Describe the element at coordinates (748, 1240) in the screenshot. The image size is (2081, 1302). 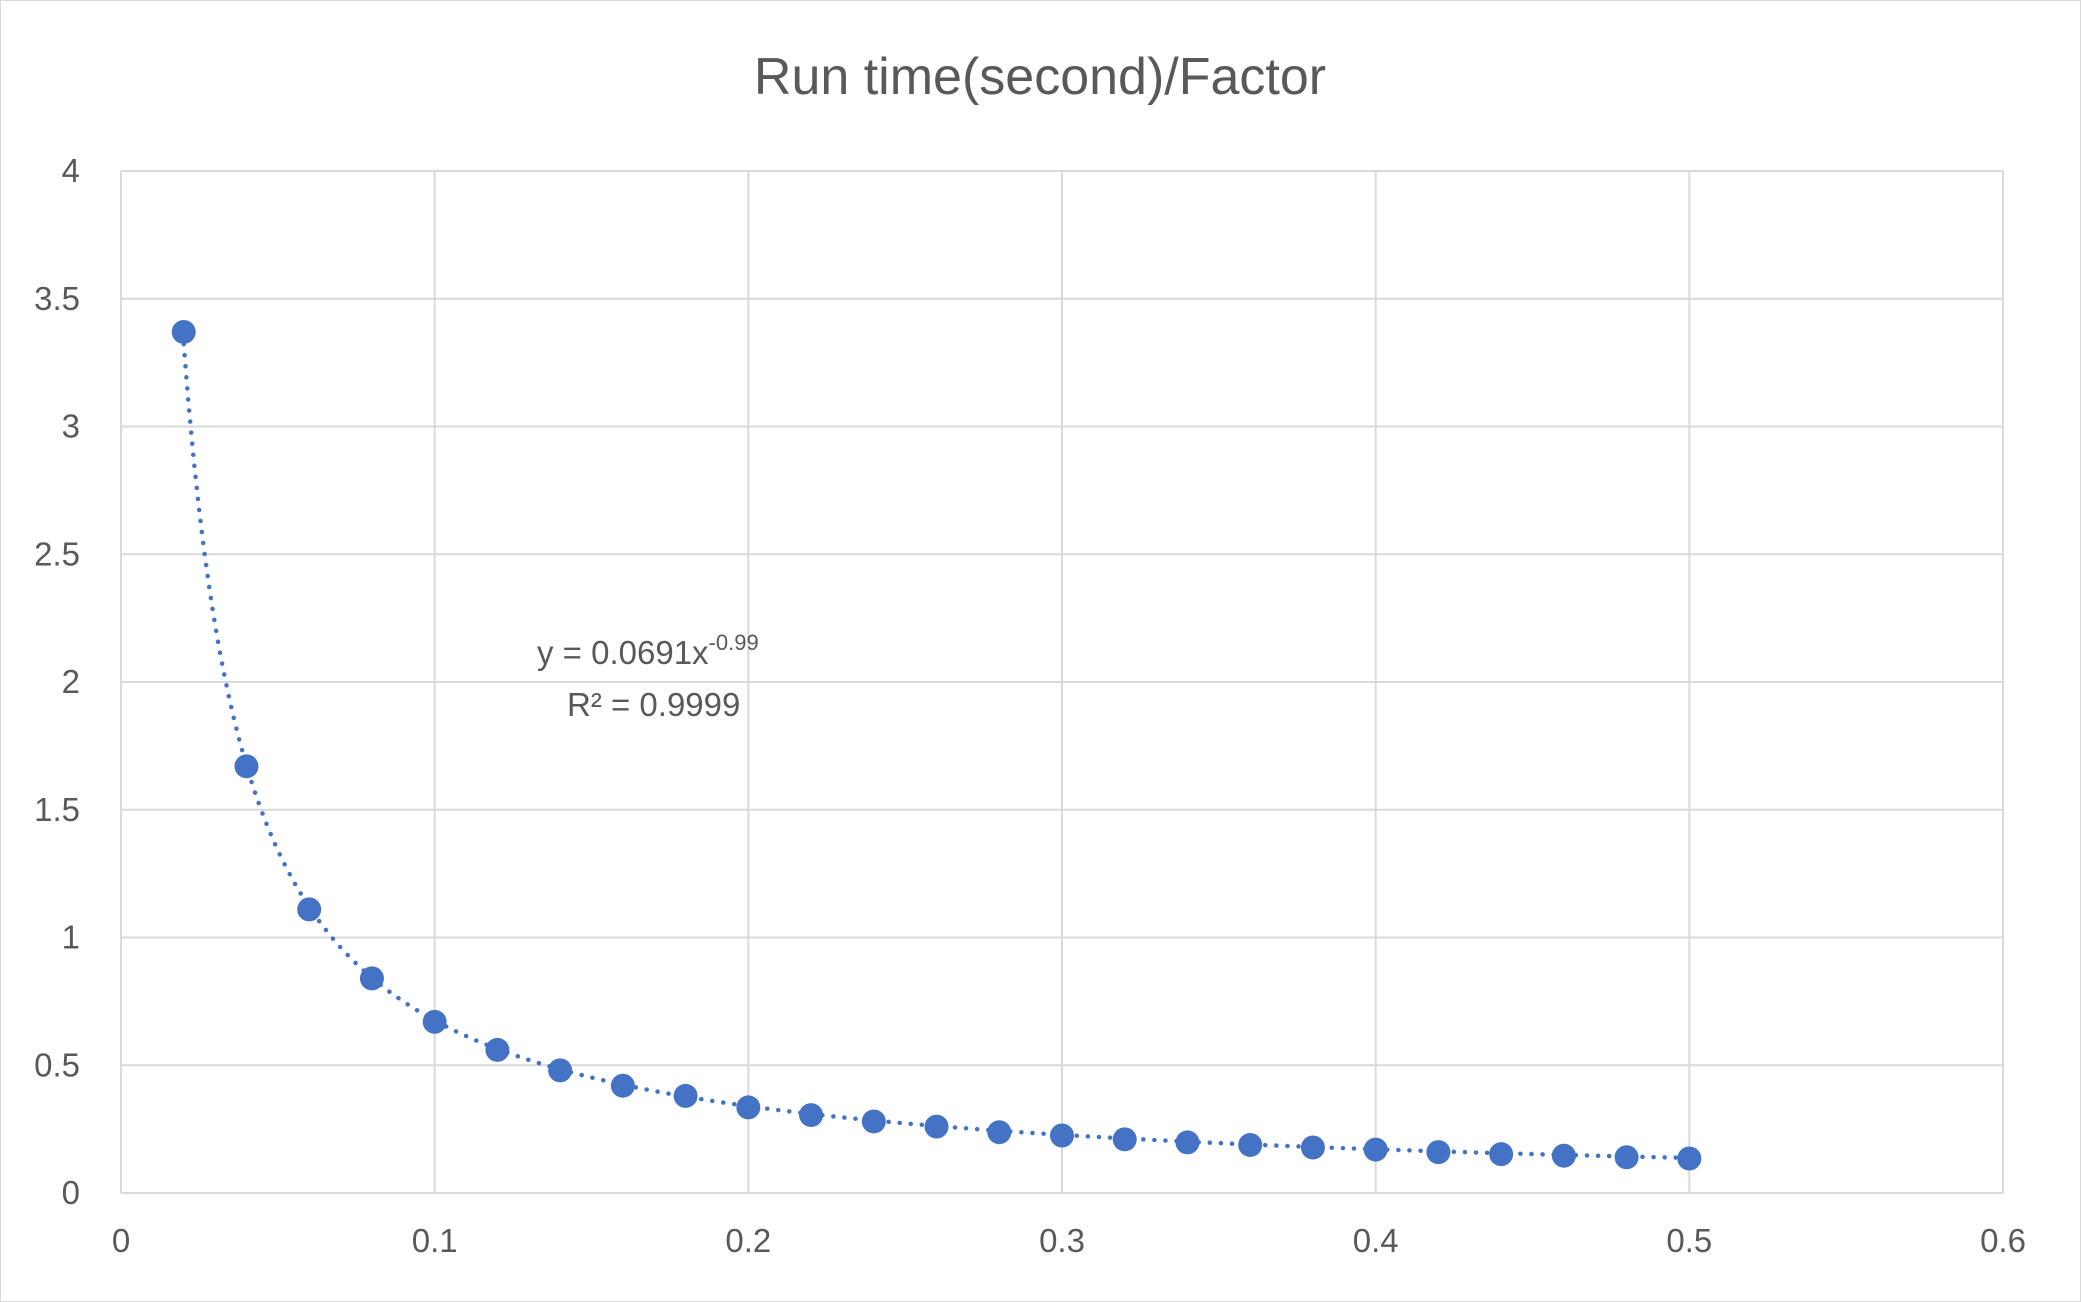
I see `x-tick-label: 0.2` at that location.